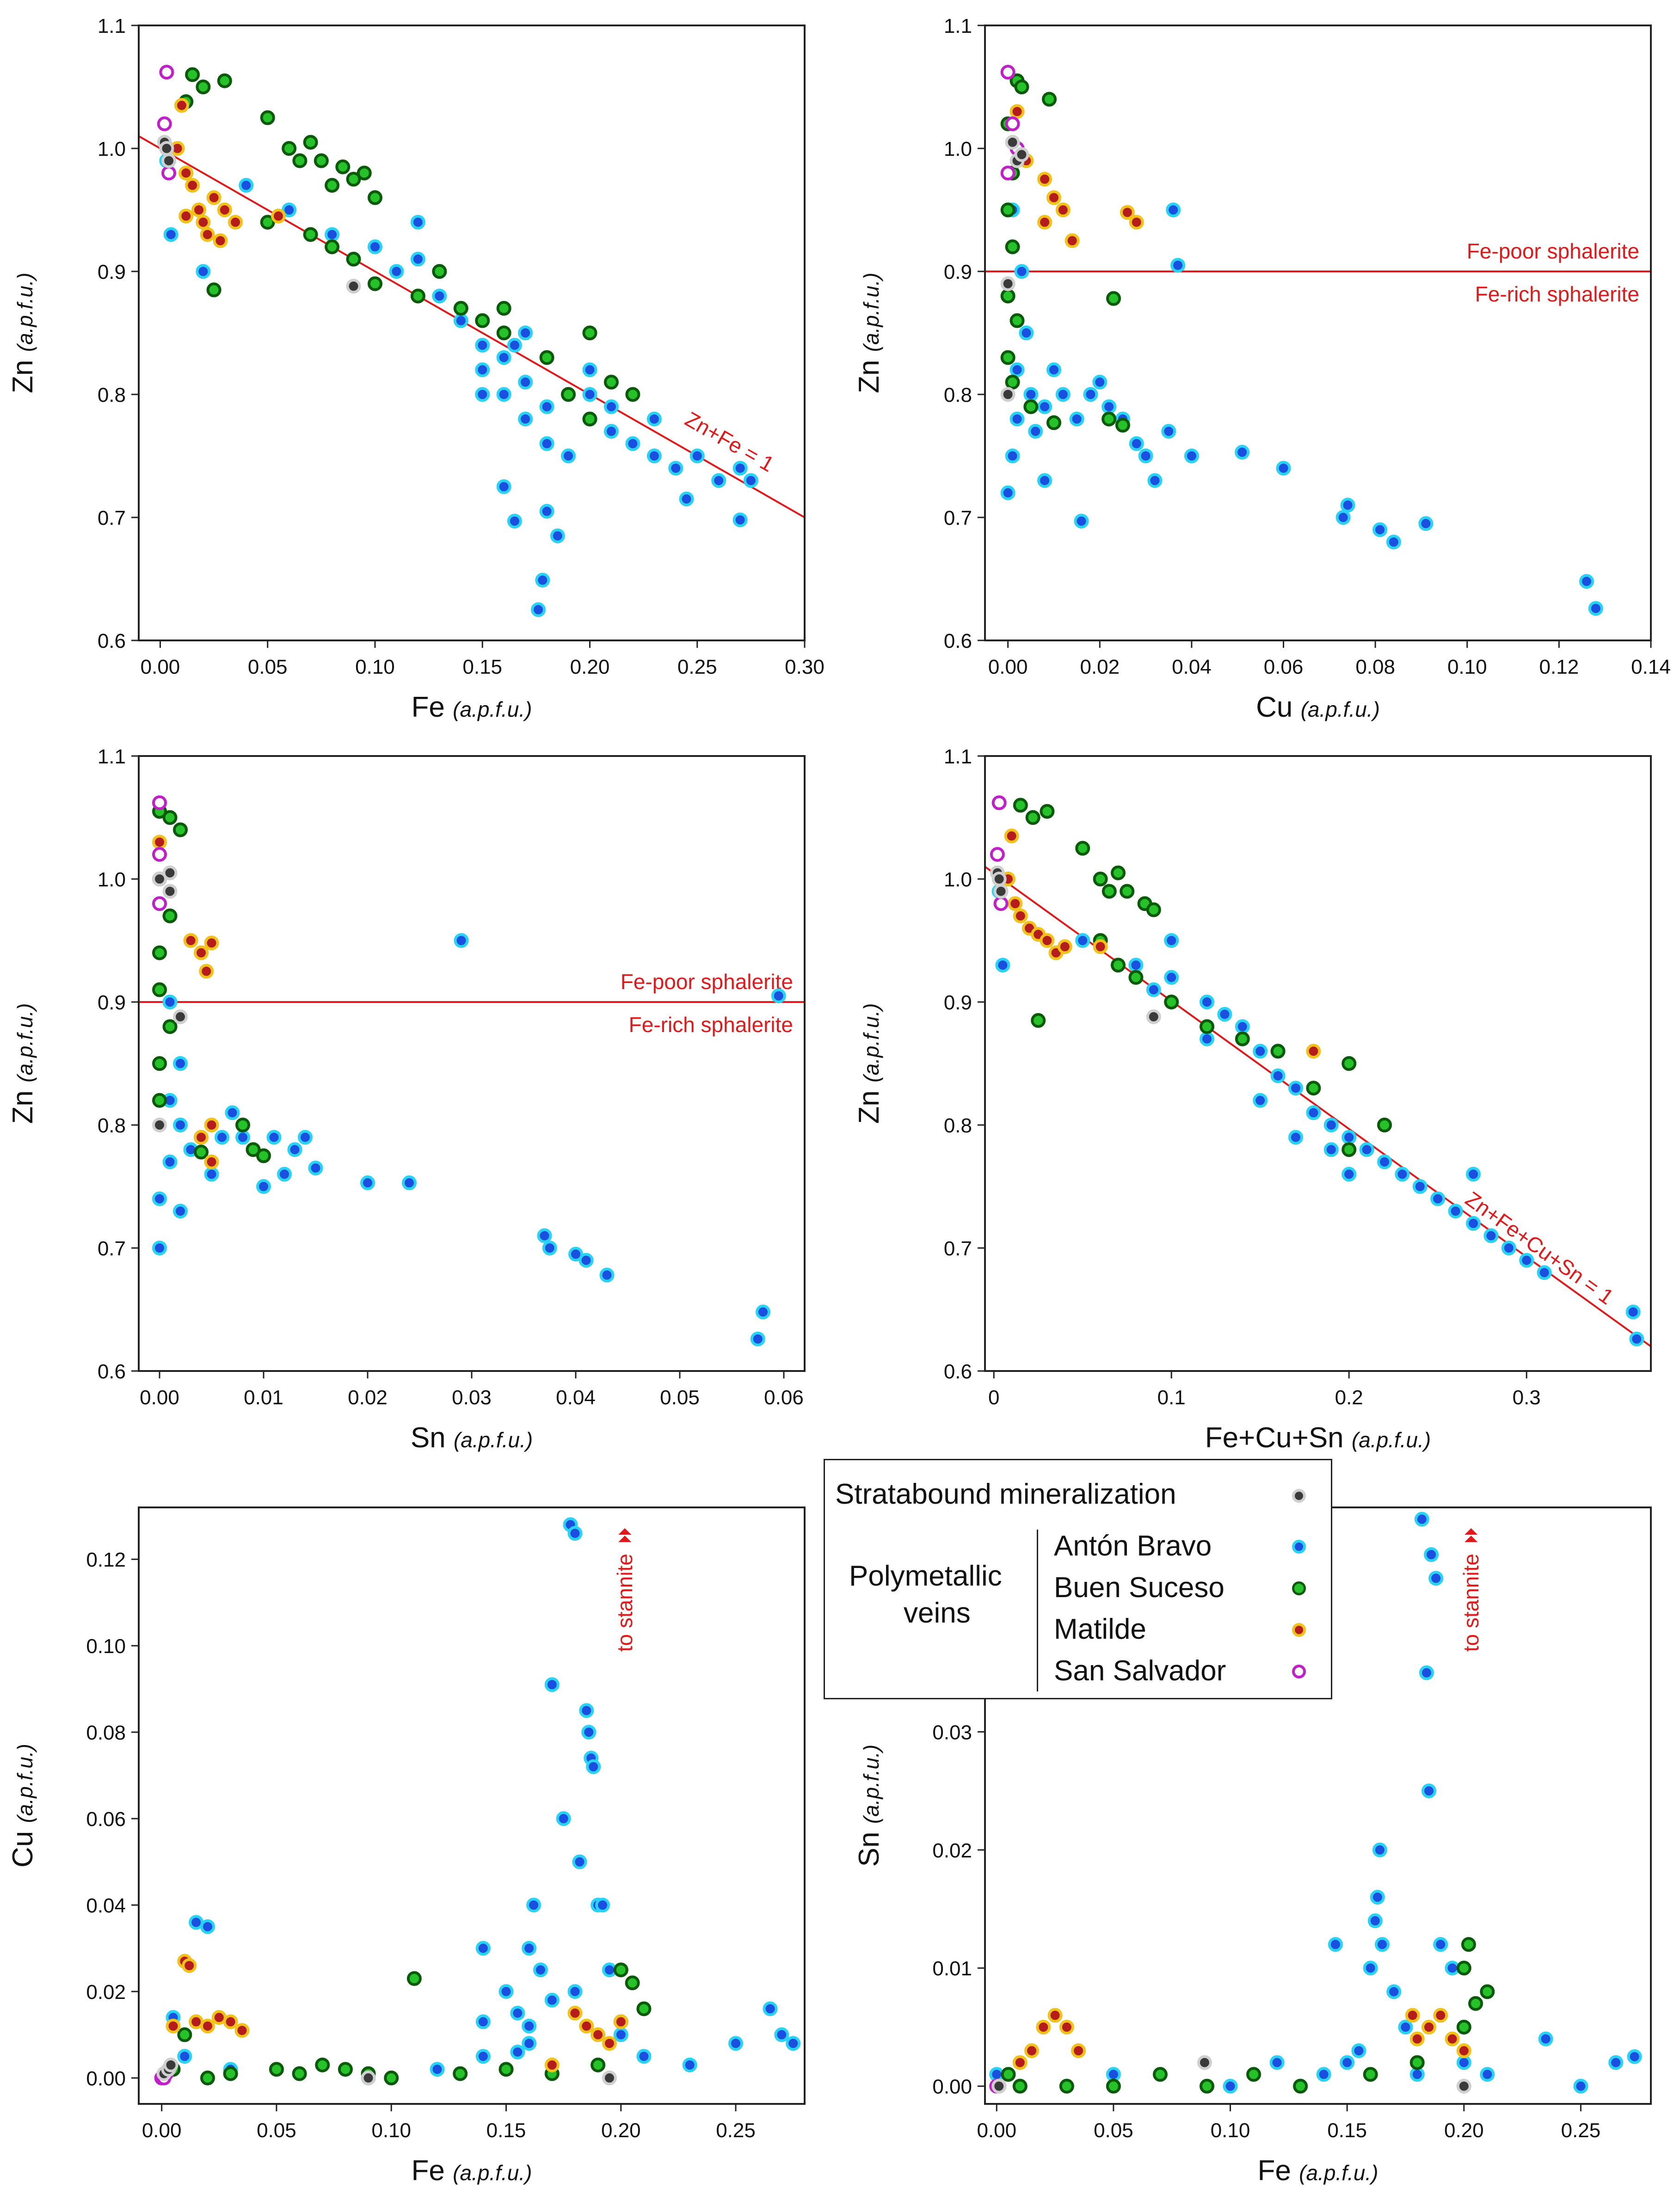 The width and height of the screenshot is (1680, 2201). I want to click on chart-zn-vs-sn-xtick-label-5: 0.05, so click(680, 1398).